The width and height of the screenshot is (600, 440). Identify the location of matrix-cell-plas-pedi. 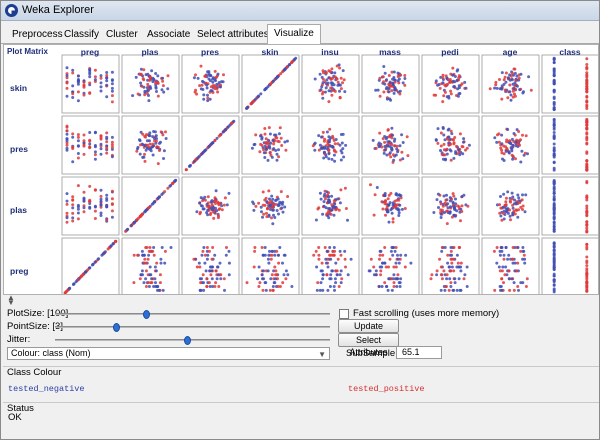
(450, 206).